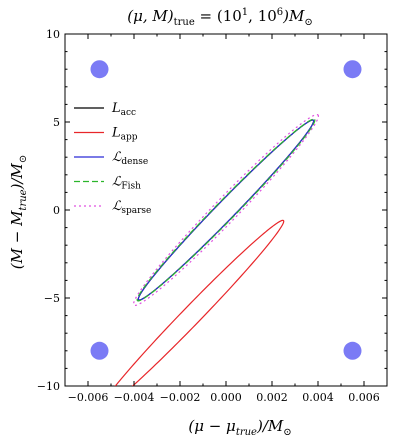 This screenshot has height=442, width=415. What do you see at coordinates (239, 427) in the screenshot?
I see `x-axis-label: (μ − μtrue)/M⊙` at bounding box center [239, 427].